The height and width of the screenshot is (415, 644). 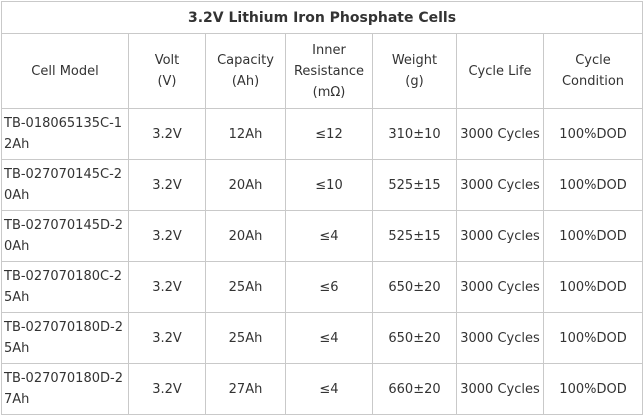 What do you see at coordinates (414, 389) in the screenshot?
I see `cell-weight: 660±20` at bounding box center [414, 389].